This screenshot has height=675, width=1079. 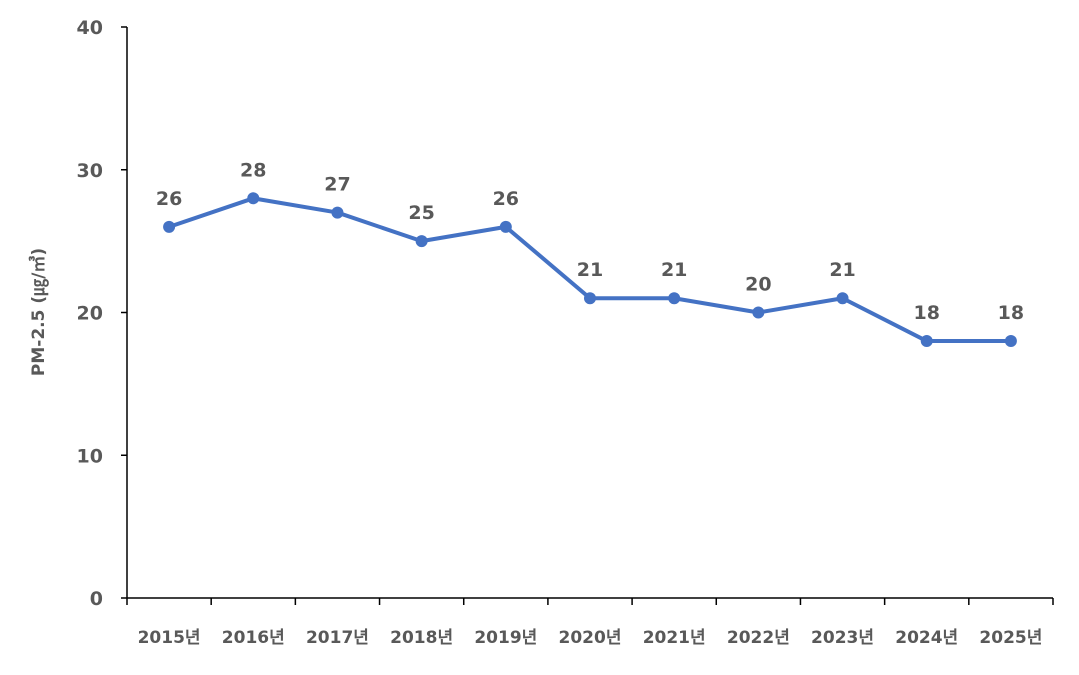 I want to click on y-tick-label: 30, so click(x=90, y=171).